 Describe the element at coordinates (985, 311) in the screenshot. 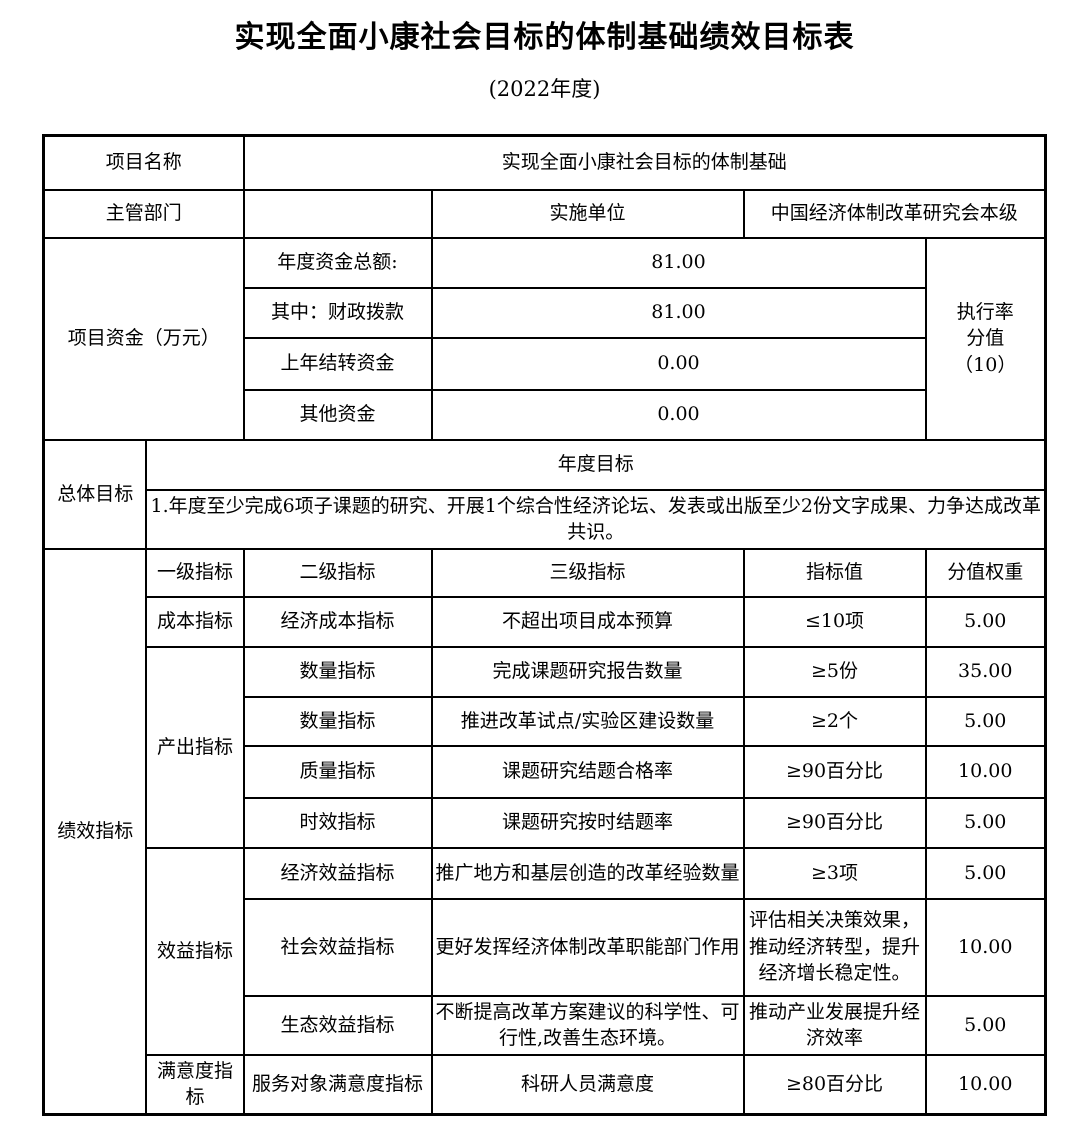

I see `exec-rate-line1: 执行率` at that location.